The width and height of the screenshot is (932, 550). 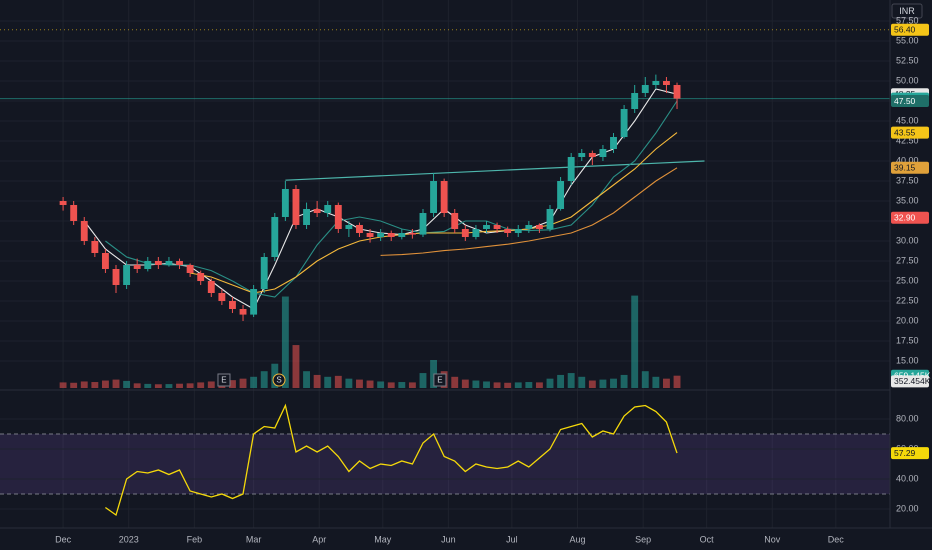 What do you see at coordinates (907, 240) in the screenshot?
I see `y-tick-label: 30.00` at bounding box center [907, 240].